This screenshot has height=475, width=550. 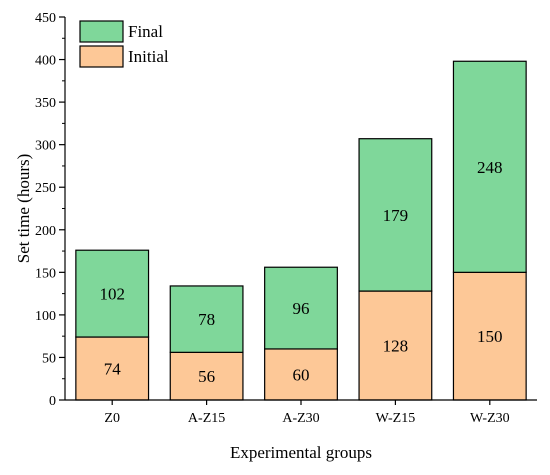 I want to click on data-label-final-w-z15: 179, so click(x=396, y=215).